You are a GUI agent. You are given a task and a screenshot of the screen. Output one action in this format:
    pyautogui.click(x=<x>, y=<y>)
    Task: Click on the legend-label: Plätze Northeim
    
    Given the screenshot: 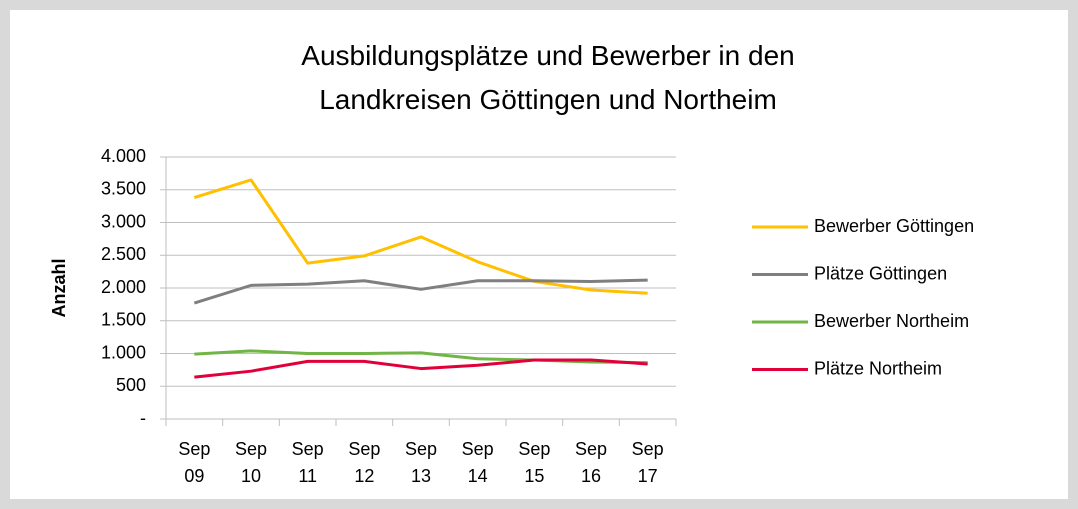 What is the action you would take?
    pyautogui.click(x=878, y=368)
    